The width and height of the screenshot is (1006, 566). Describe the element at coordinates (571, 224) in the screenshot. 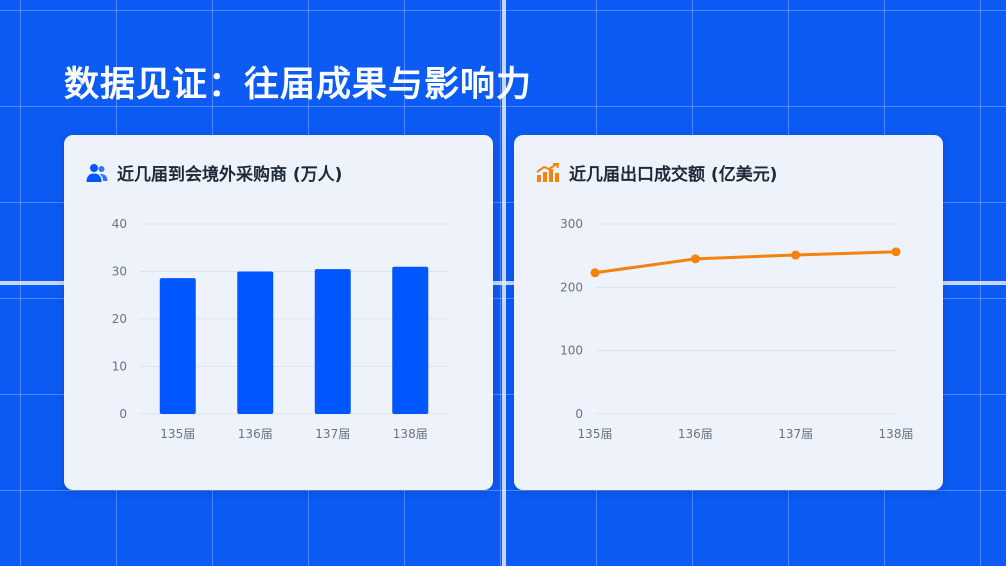

I see `y-tick-label: 300` at that location.